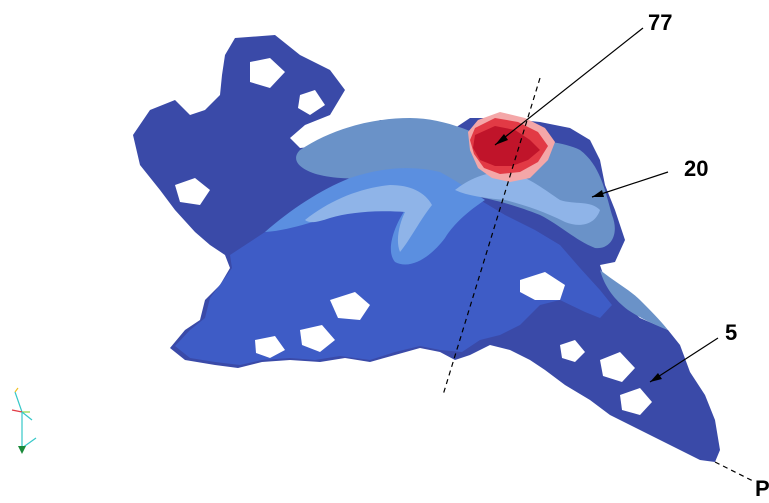 The image size is (769, 503). Describe the element at coordinates (731, 332) in the screenshot. I see `label-5: 5` at that location.